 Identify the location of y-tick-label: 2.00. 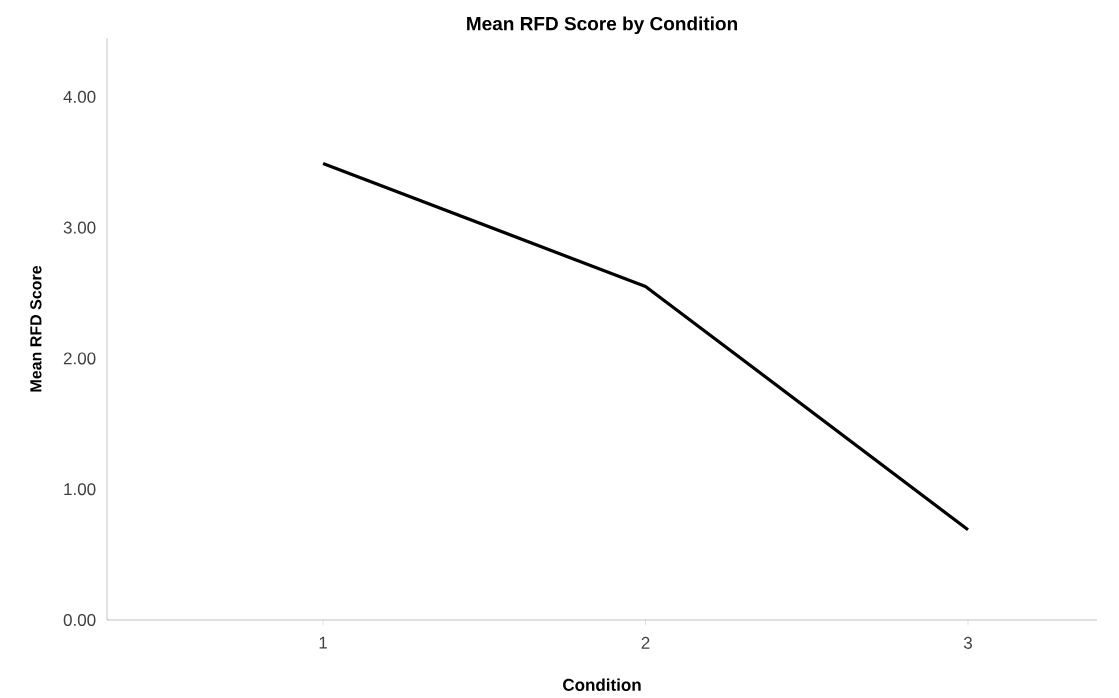
(79, 358).